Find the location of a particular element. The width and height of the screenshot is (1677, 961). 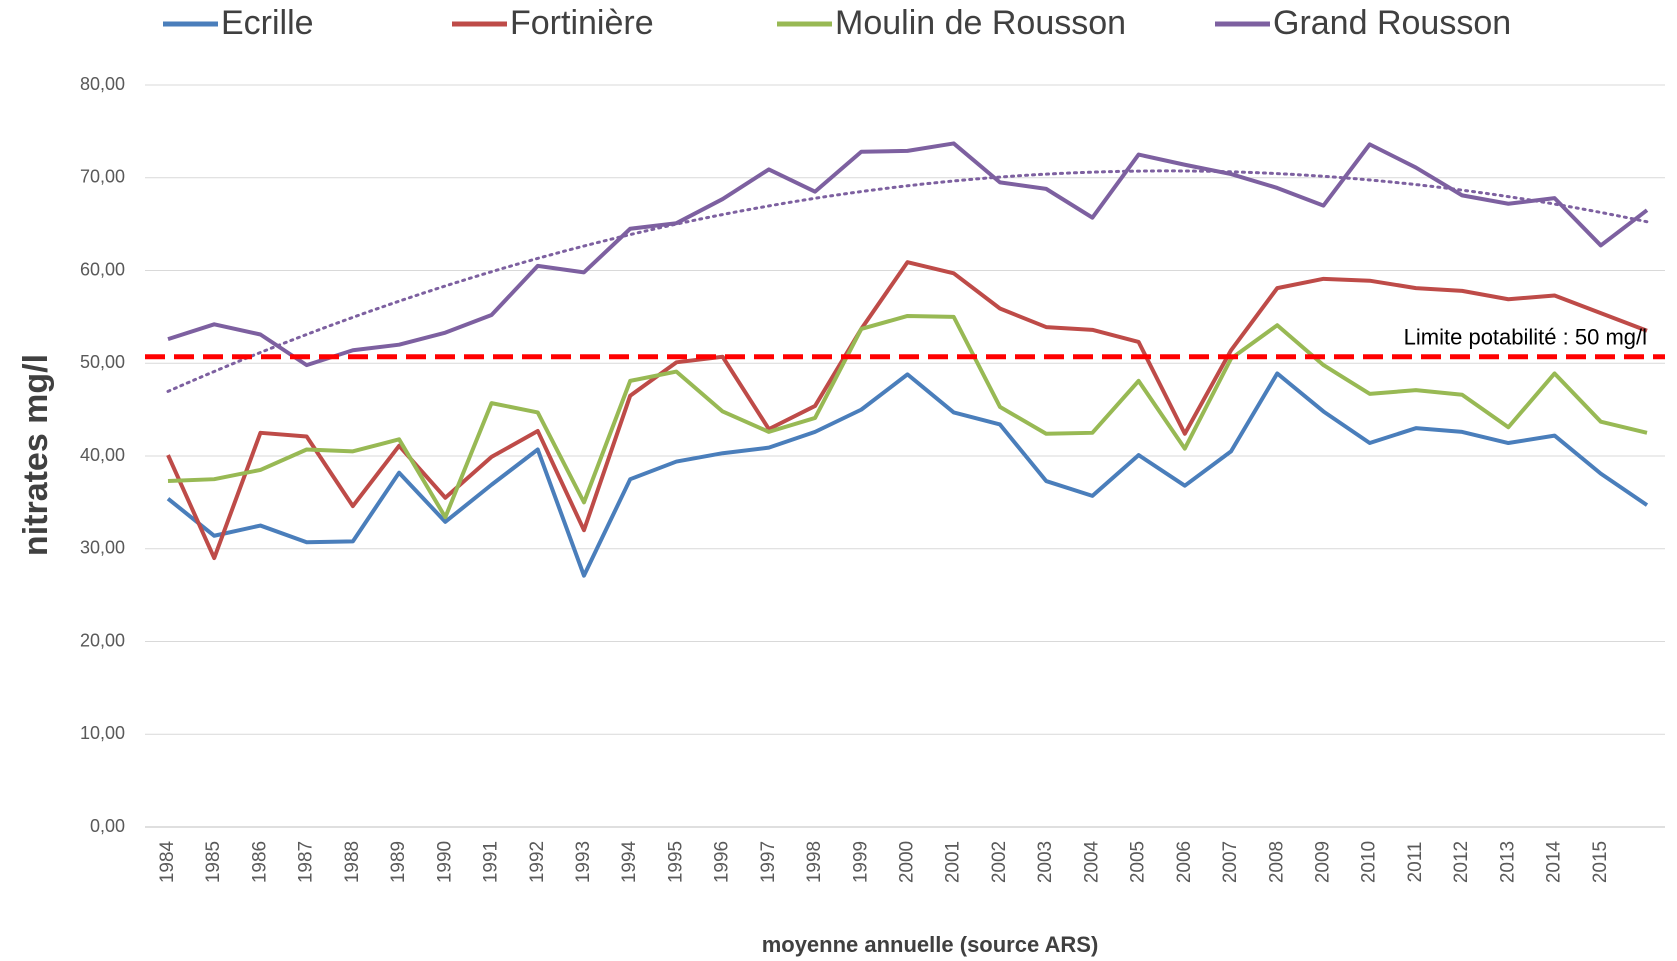

x-tick-label: 2008 is located at coordinates (1276, 862).